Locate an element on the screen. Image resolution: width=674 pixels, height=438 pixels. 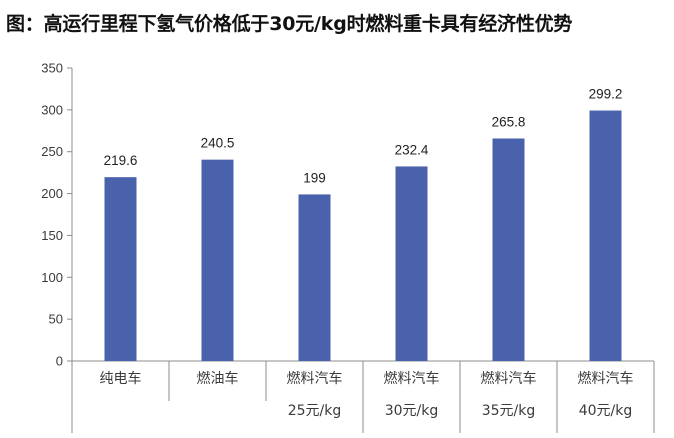
x-category-label: 燃油车 is located at coordinates (218, 378).